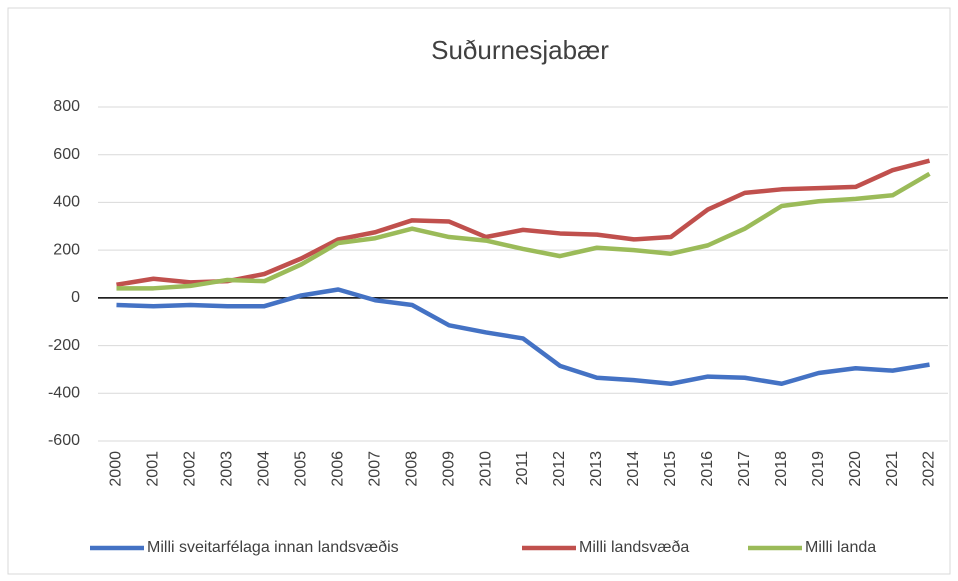  What do you see at coordinates (66, 106) in the screenshot?
I see `y-tick-label: 800` at bounding box center [66, 106].